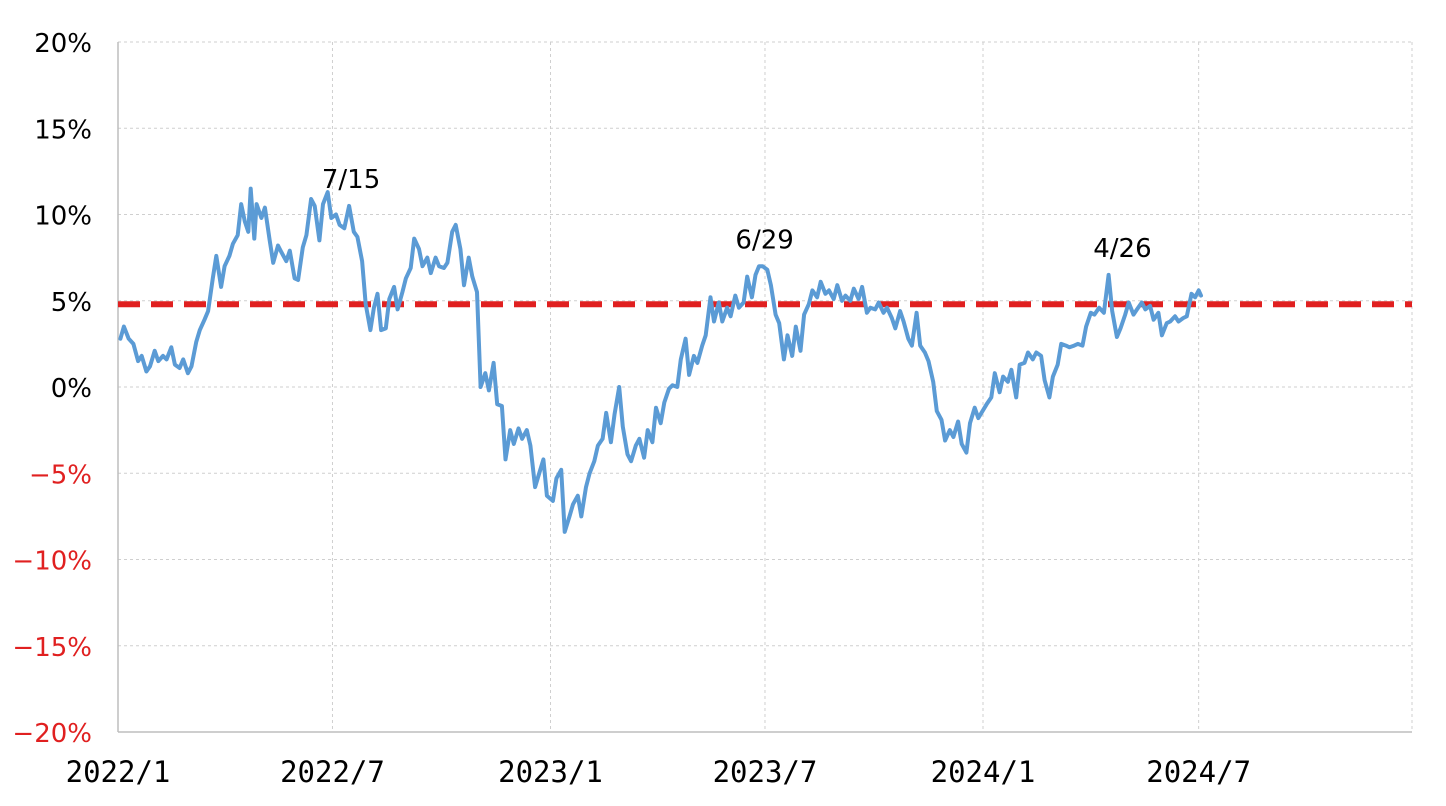  Describe the element at coordinates (63, 130) in the screenshot. I see `y-tick-label: 15%` at that location.